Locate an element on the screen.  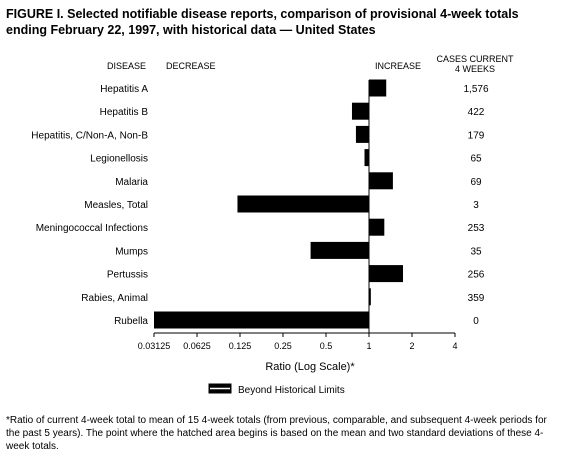
category-label: Legionellosis is located at coordinates (119, 159).